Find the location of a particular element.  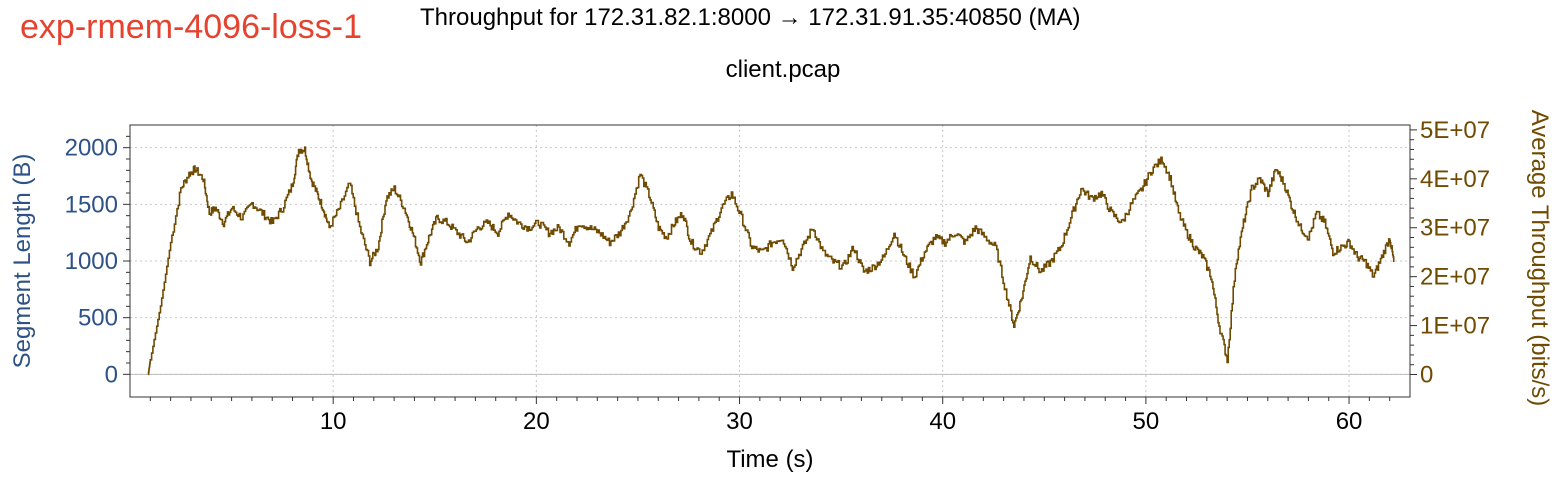

x-tick-label: 40 is located at coordinates (942, 421).